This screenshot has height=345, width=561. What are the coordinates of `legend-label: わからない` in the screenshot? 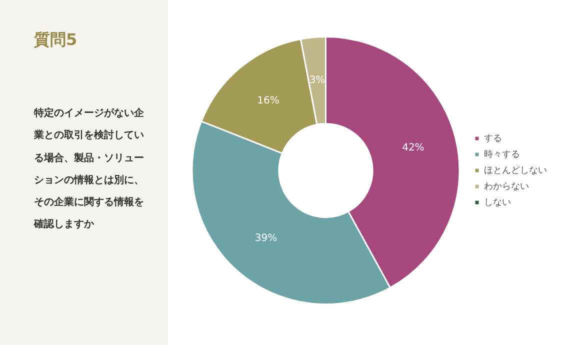 It's located at (506, 187).